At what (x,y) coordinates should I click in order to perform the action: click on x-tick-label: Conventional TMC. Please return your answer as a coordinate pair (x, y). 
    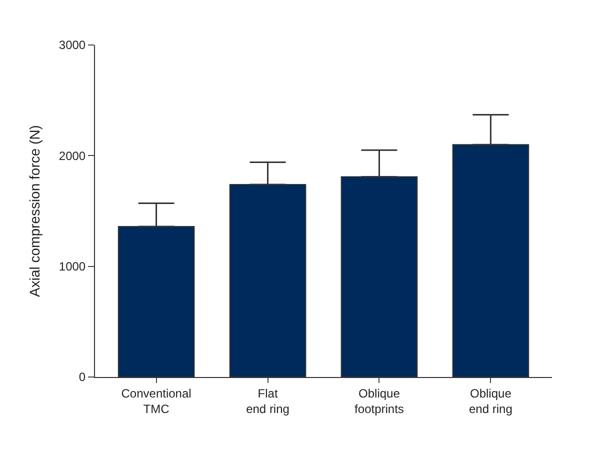
    Looking at the image, I should click on (156, 401).